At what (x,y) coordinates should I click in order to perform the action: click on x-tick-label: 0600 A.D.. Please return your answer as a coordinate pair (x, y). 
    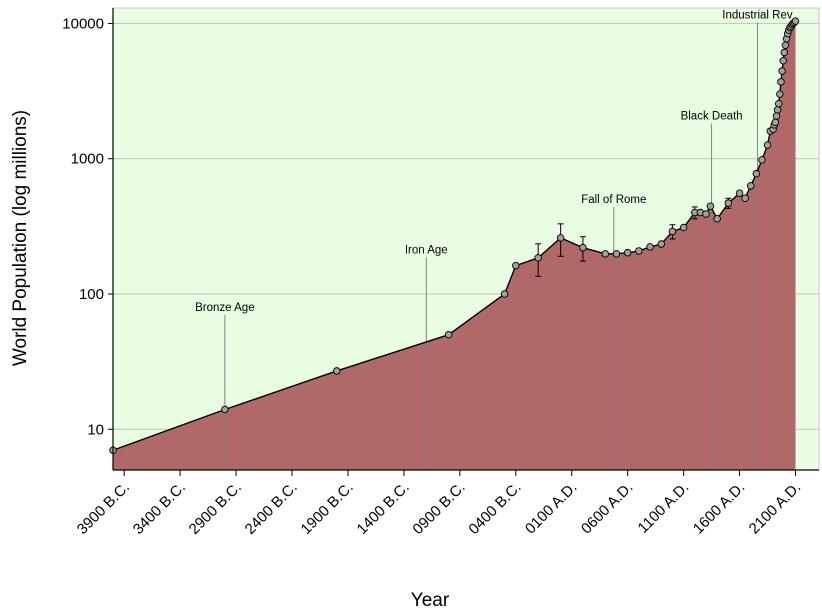
    Looking at the image, I should click on (607, 508).